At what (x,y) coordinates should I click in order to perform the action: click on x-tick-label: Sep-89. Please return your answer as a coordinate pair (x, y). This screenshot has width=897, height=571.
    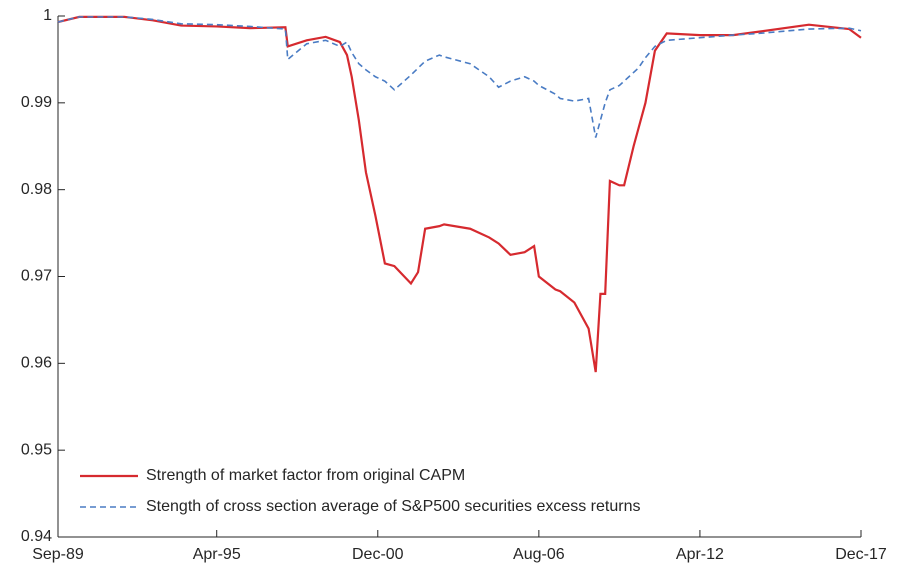
    Looking at the image, I should click on (58, 554).